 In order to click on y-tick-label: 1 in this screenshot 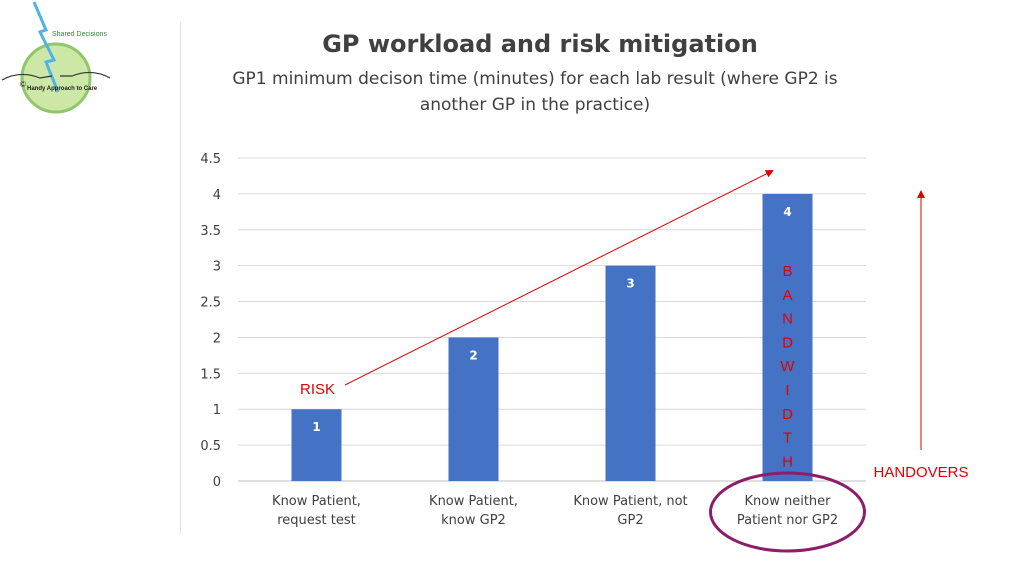, I will do `click(217, 410)`.